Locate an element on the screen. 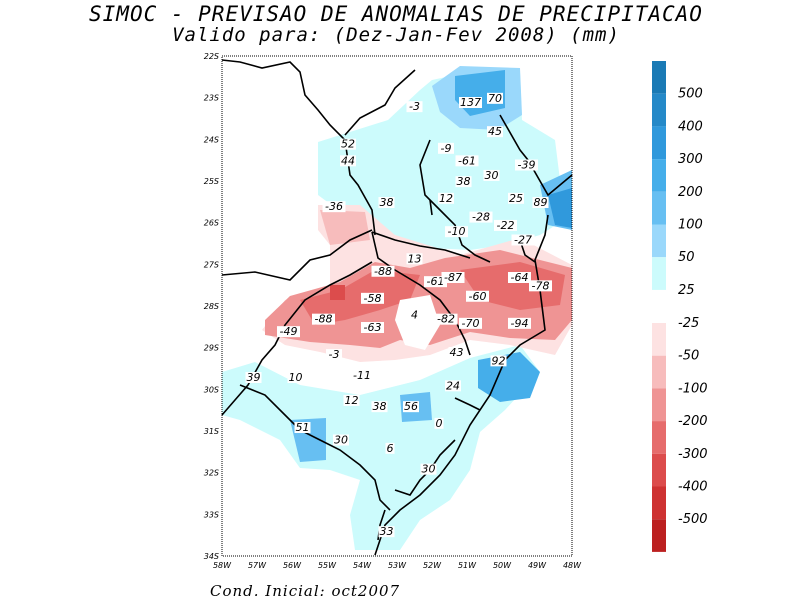  colorbar-label: 300 is located at coordinates (690, 159).